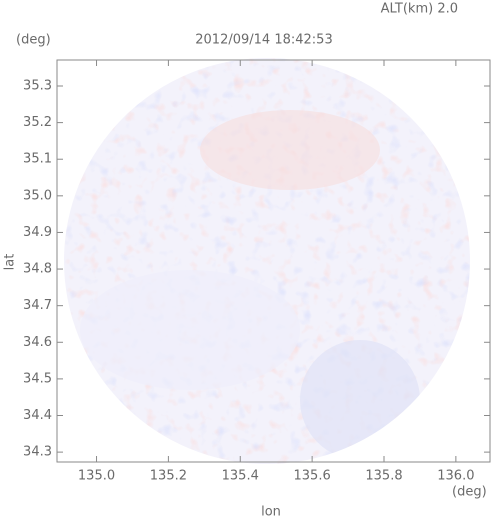 The image size is (491, 521). I want to click on y-tick-label: 35.0, so click(37, 195).